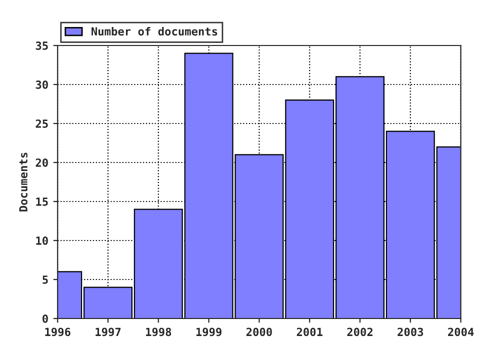 The image size is (480, 350). I want to click on x-tick-label: 1999, so click(209, 332).